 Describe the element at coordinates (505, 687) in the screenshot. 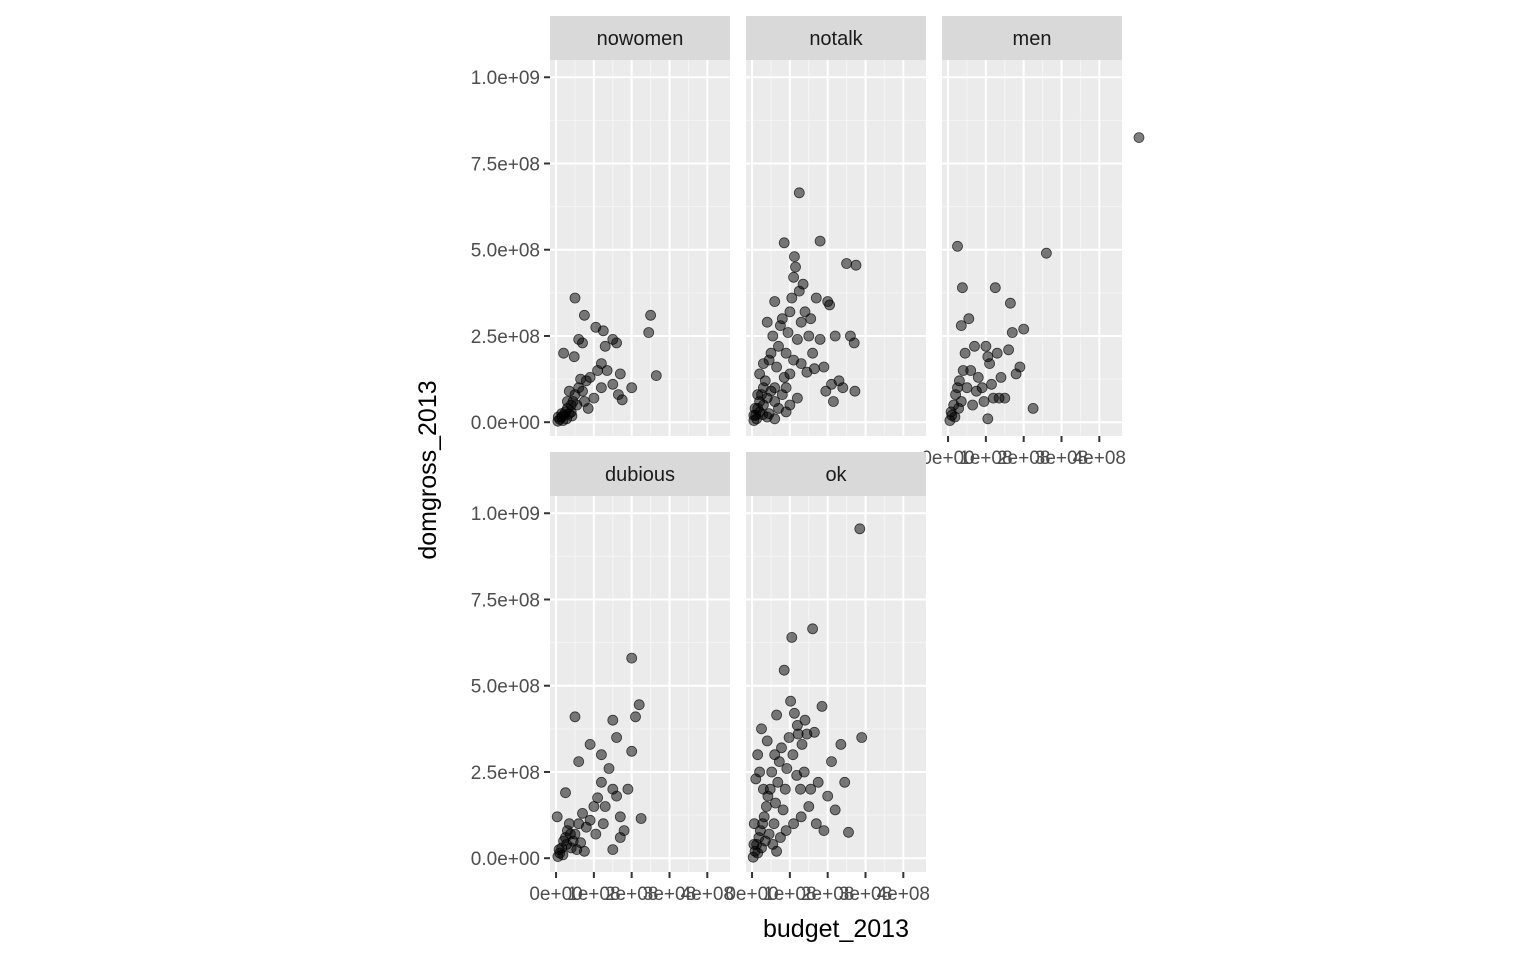

I see `y-tick-label: 5.0e+08` at that location.